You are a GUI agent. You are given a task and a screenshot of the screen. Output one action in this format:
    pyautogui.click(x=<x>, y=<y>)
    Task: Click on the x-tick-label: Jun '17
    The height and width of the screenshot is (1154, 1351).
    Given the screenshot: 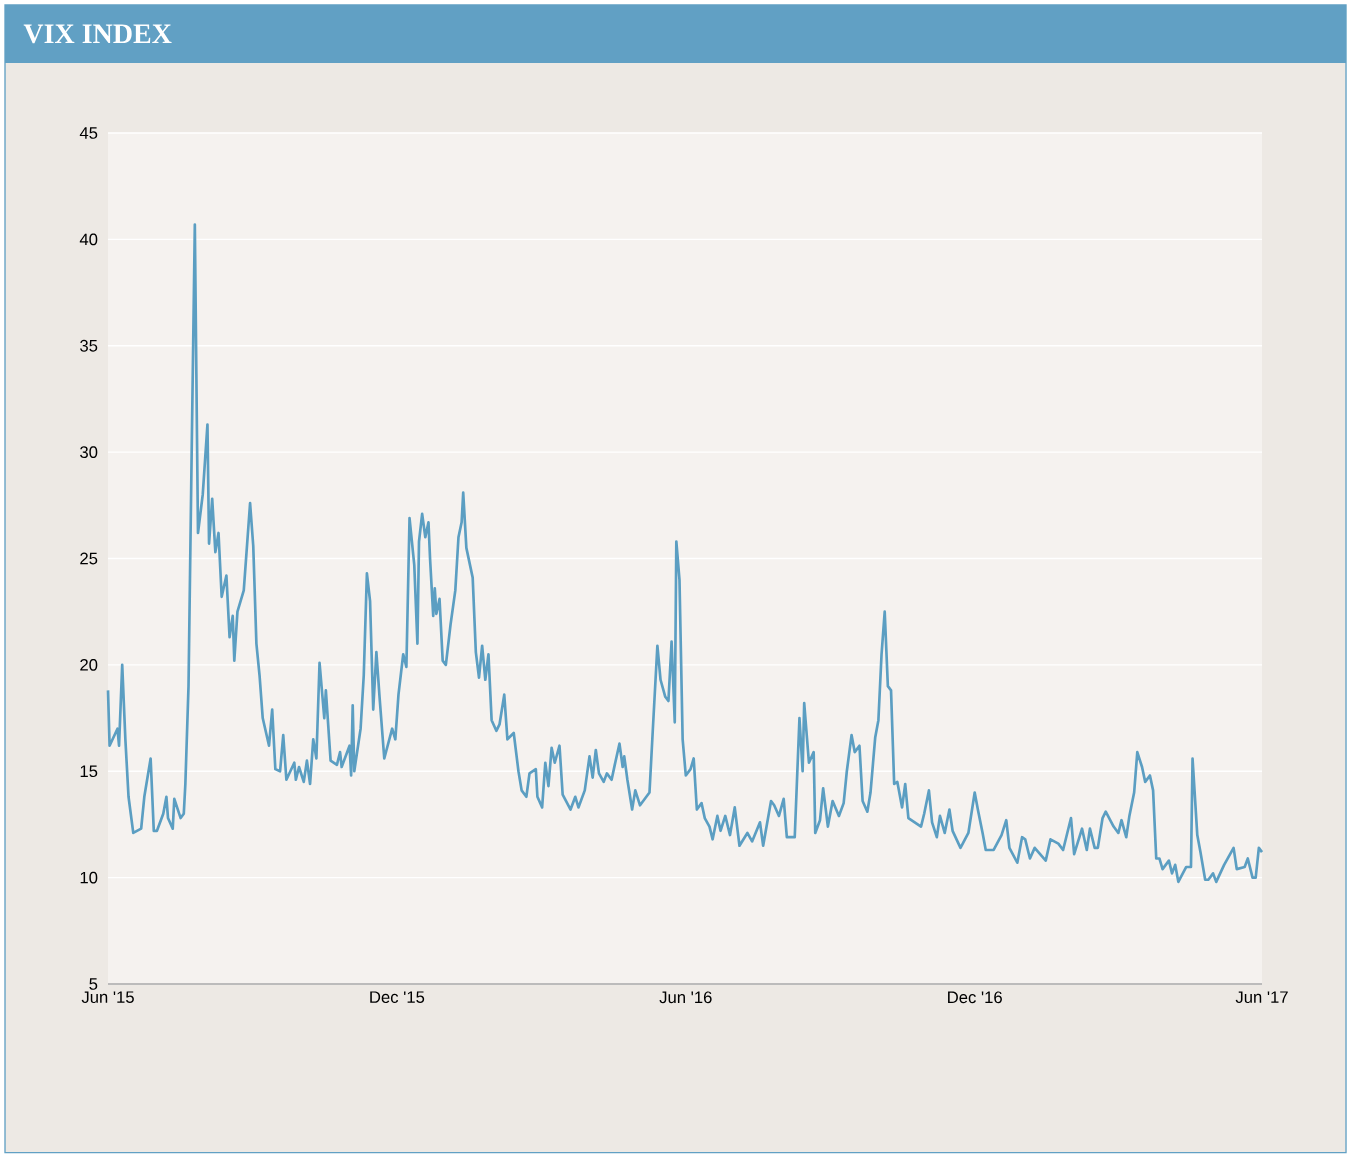 What is the action you would take?
    pyautogui.click(x=1261, y=997)
    